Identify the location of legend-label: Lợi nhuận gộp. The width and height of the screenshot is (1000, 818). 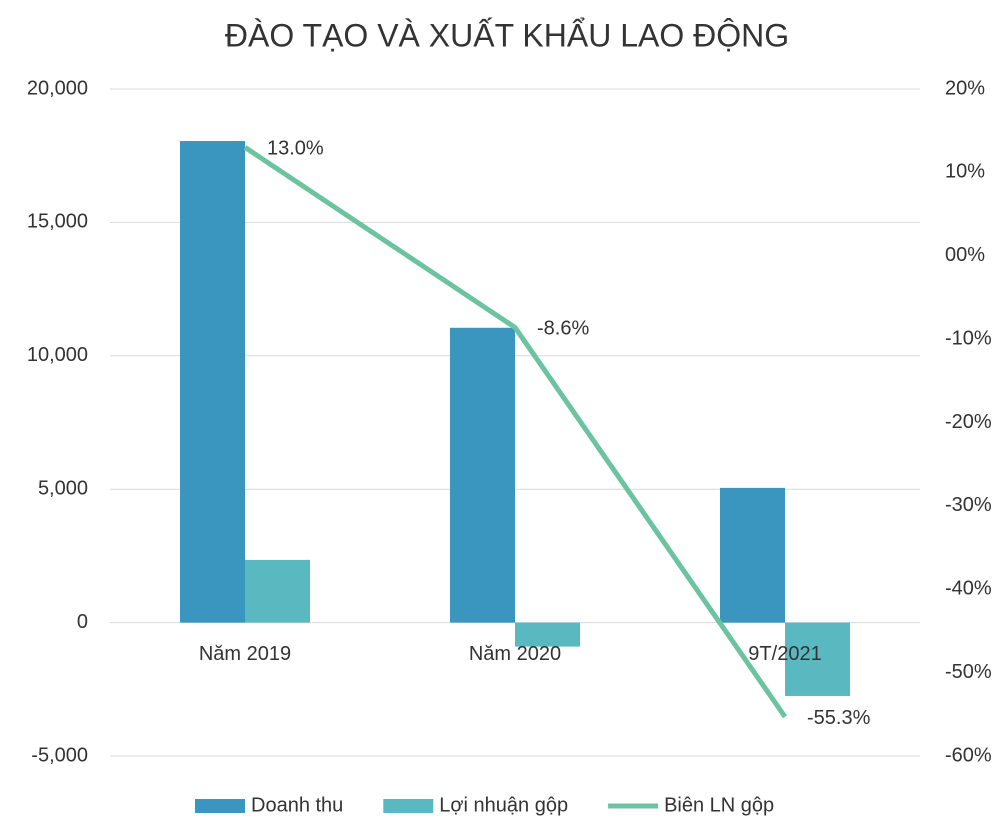
(503, 805).